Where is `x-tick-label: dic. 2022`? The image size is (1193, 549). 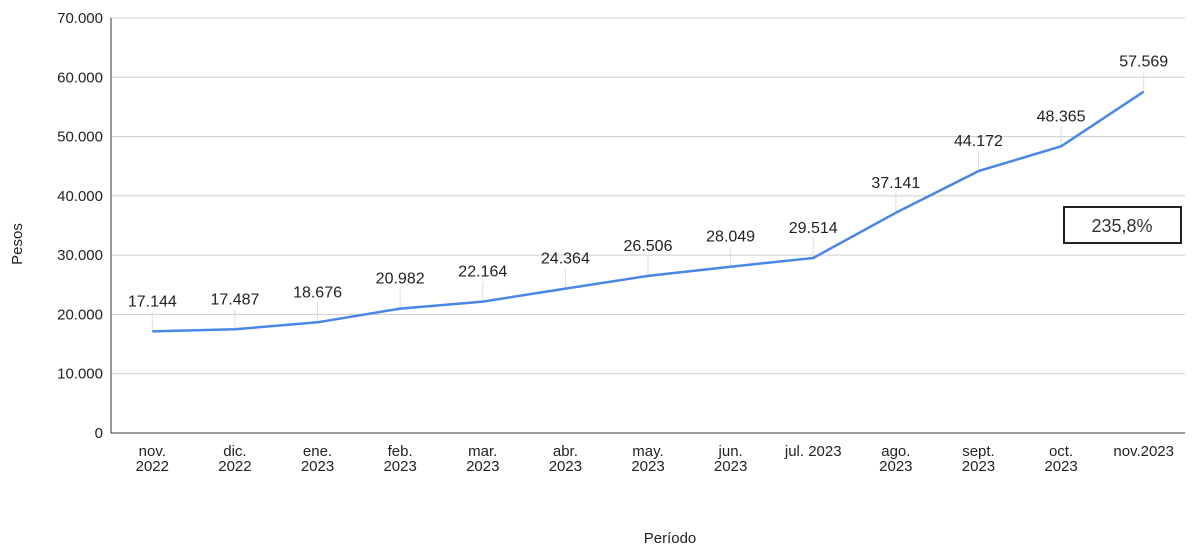 x-tick-label: dic. 2022 is located at coordinates (234, 459).